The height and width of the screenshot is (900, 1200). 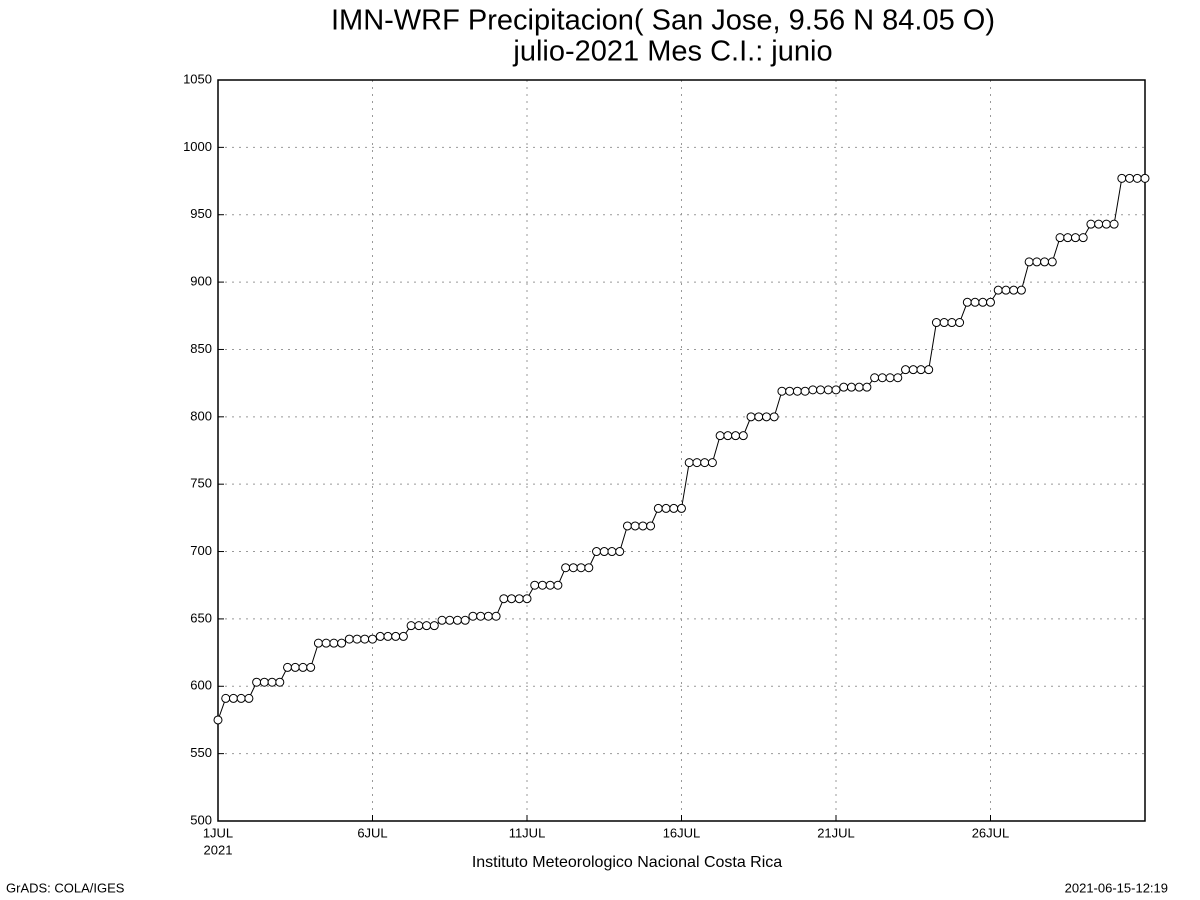 What do you see at coordinates (201, 550) in the screenshot?
I see `y-tick-label: 700` at bounding box center [201, 550].